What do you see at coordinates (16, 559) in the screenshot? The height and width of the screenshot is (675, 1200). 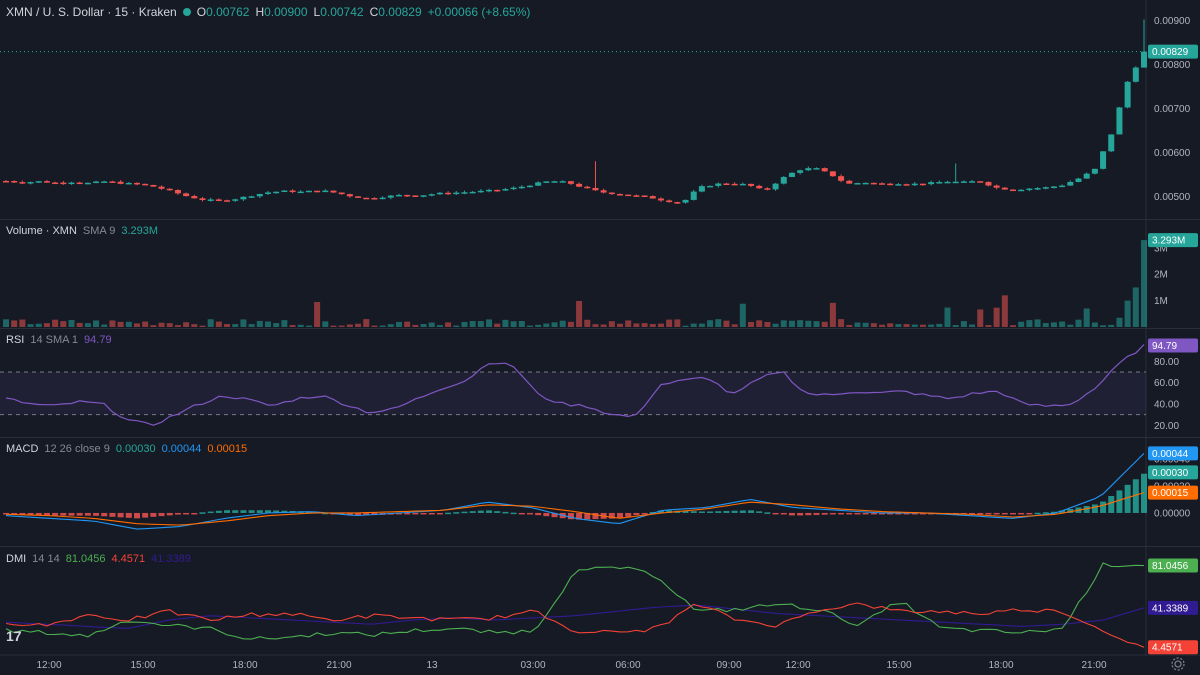 I see `dmi-title: DMI` at bounding box center [16, 559].